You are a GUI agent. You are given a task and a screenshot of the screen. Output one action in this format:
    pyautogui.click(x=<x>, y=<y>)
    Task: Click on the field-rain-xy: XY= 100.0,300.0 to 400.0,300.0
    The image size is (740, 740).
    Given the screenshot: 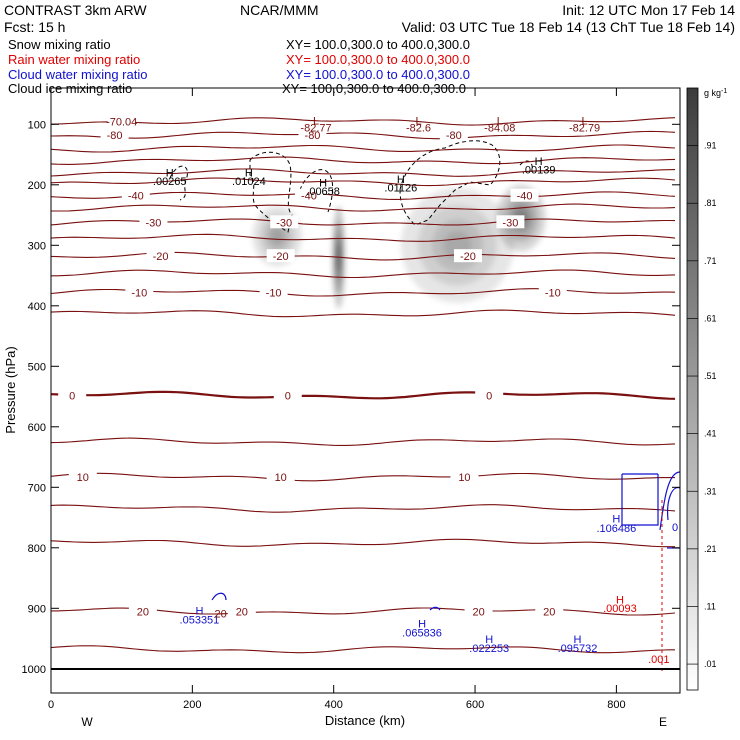 What is the action you would take?
    pyautogui.click(x=378, y=59)
    